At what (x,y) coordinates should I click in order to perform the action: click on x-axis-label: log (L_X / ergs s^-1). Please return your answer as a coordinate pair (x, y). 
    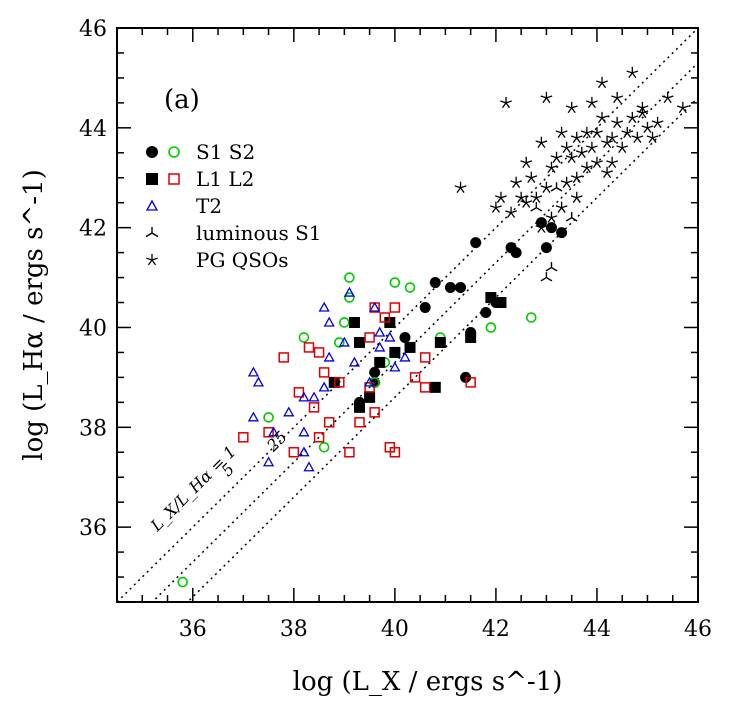
    Looking at the image, I should click on (428, 682).